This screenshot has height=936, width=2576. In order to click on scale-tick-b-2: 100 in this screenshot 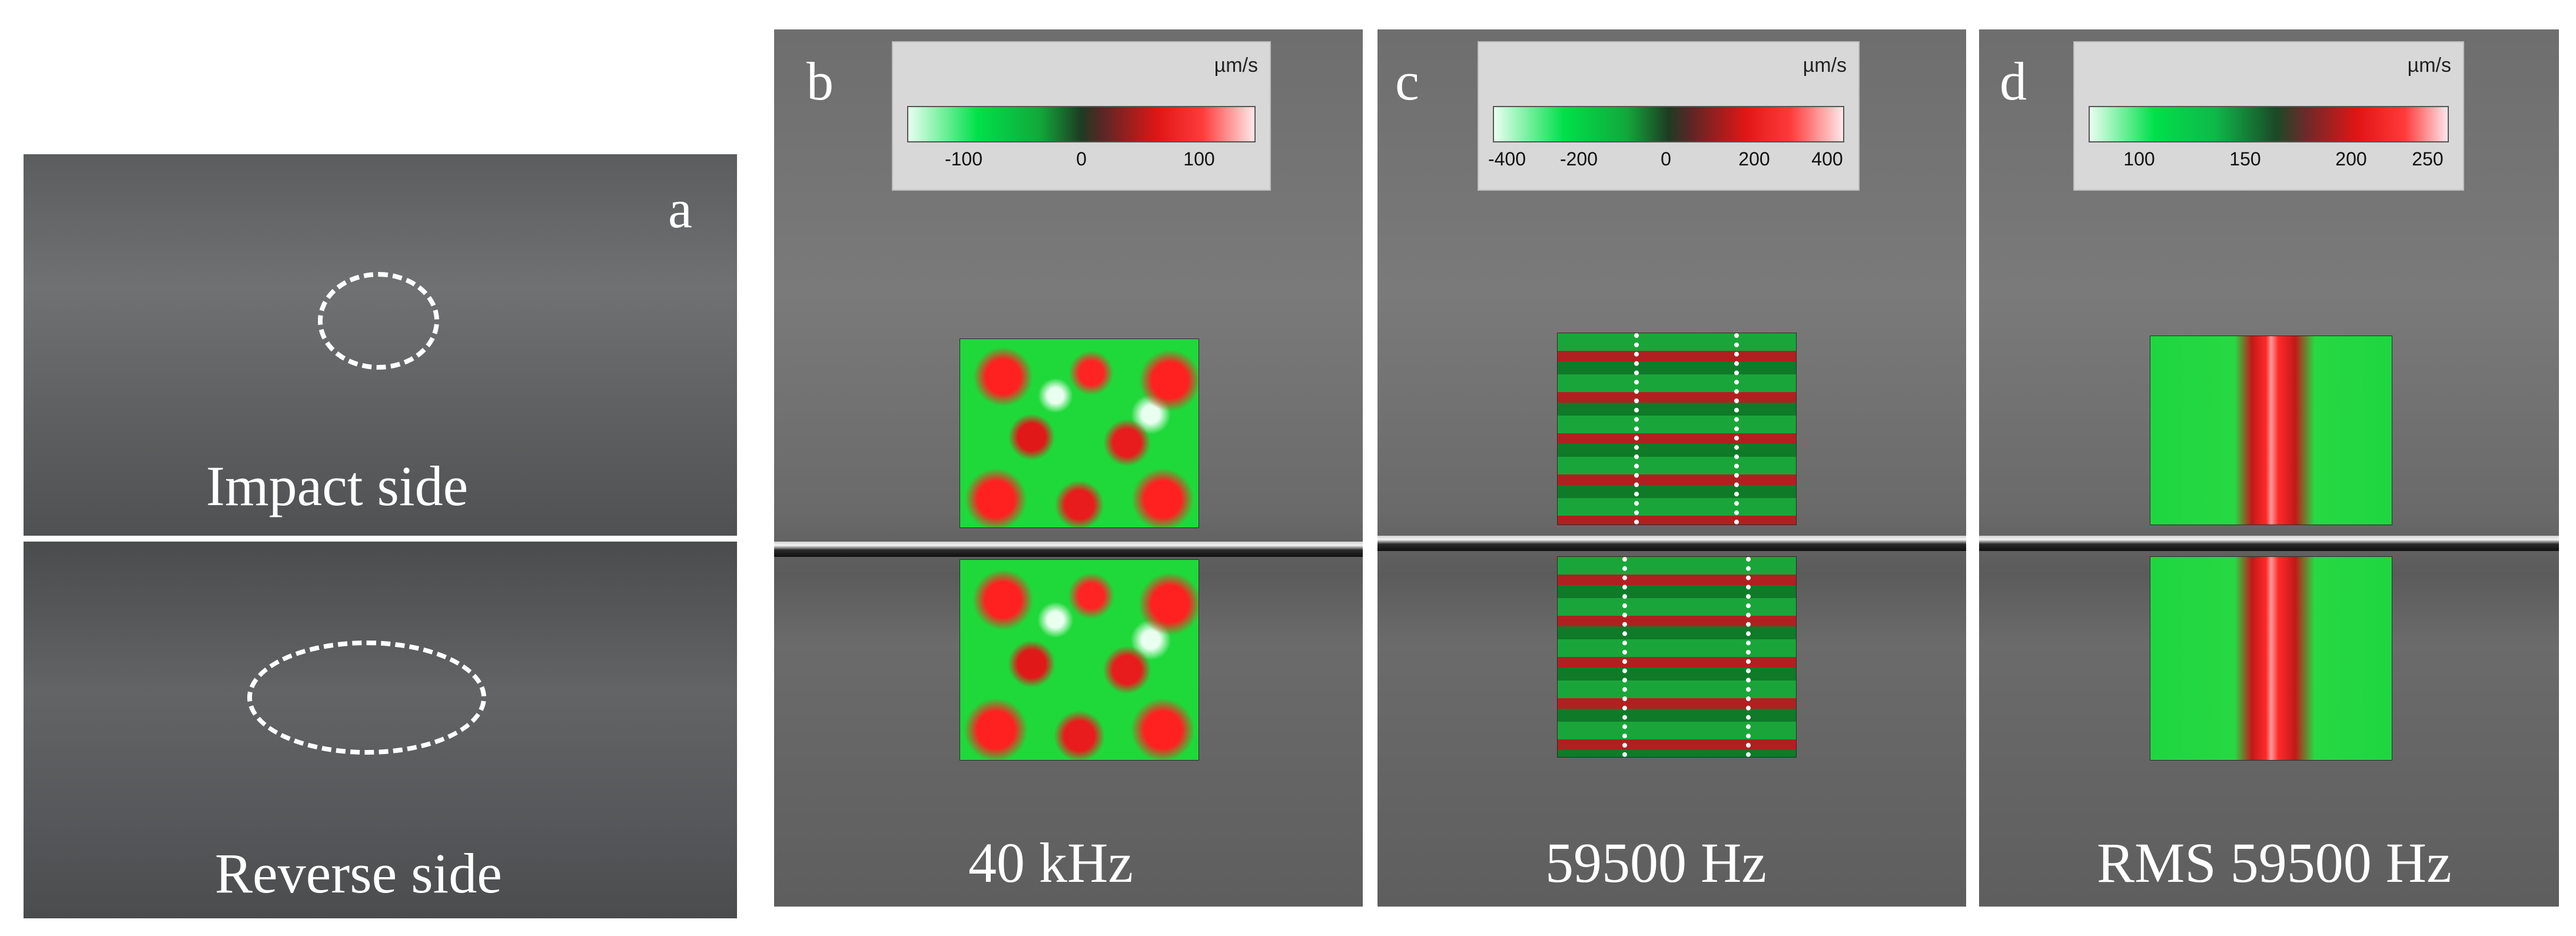, I will do `click(1199, 159)`.